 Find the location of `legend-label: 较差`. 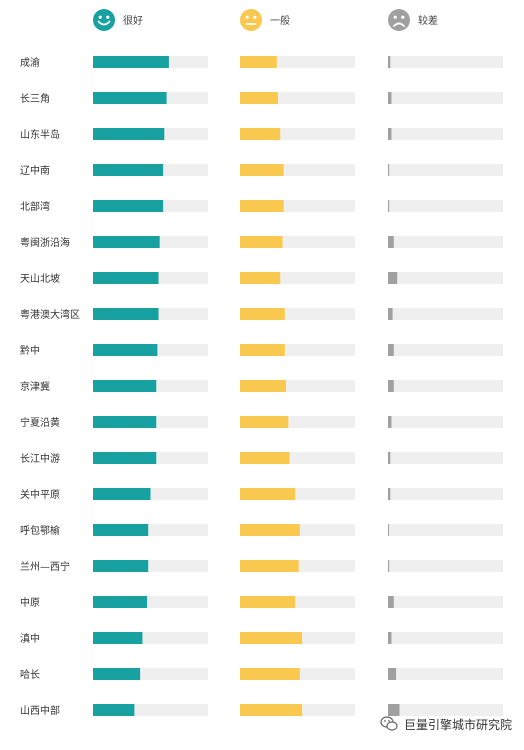

legend-label: 较差 is located at coordinates (428, 20).